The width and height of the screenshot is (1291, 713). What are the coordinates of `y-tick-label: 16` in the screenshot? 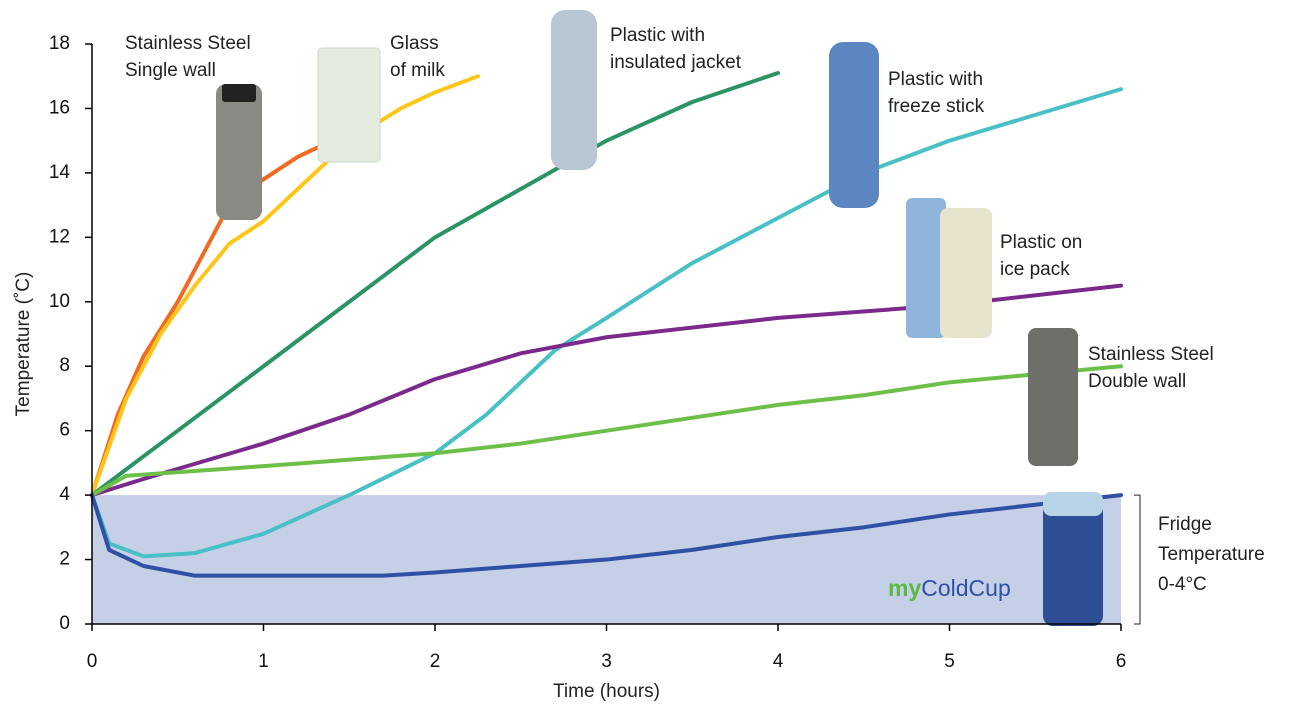 It's located at (59, 107).